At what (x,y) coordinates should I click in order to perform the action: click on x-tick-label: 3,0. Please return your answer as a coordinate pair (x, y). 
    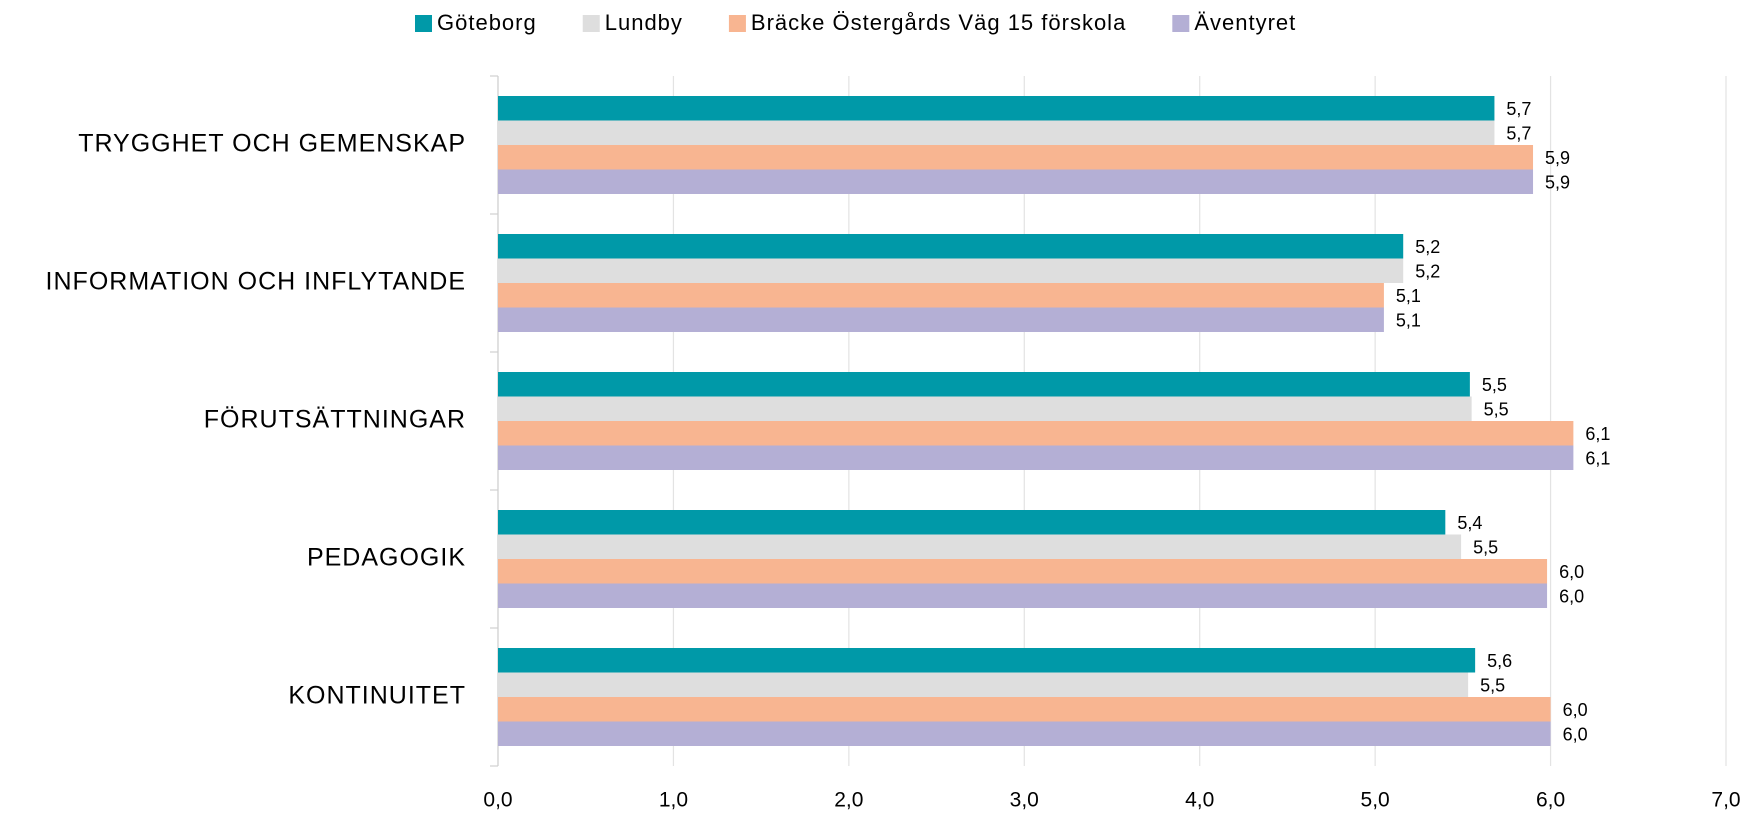
    Looking at the image, I should click on (1024, 800).